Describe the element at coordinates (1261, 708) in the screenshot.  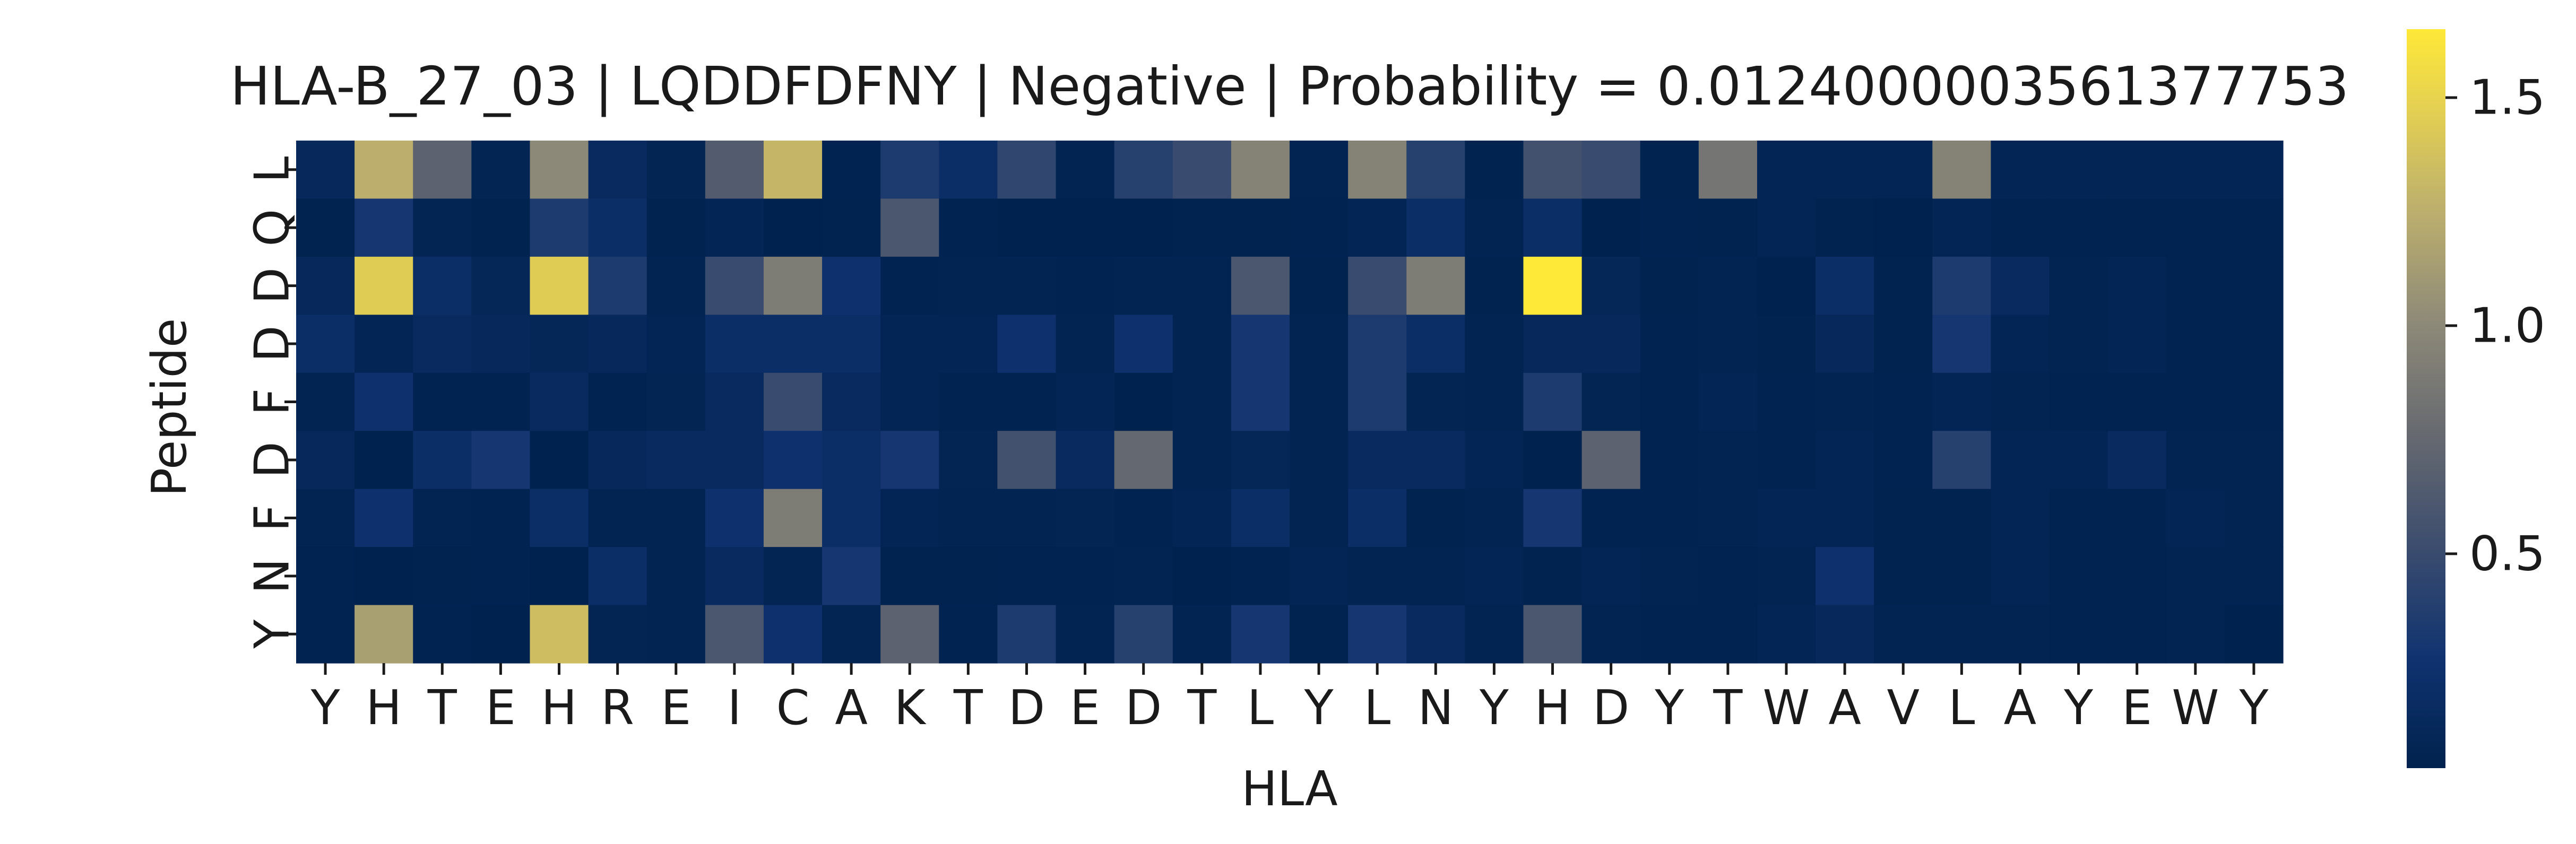
I see `x-tick-label: L` at that location.